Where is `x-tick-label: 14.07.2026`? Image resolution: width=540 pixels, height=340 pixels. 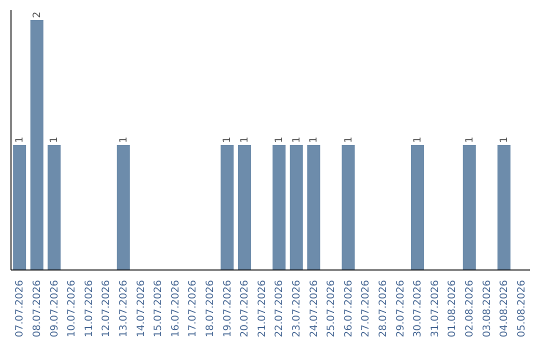 x-tick-label: 14.07.2026 is located at coordinates (141, 309).